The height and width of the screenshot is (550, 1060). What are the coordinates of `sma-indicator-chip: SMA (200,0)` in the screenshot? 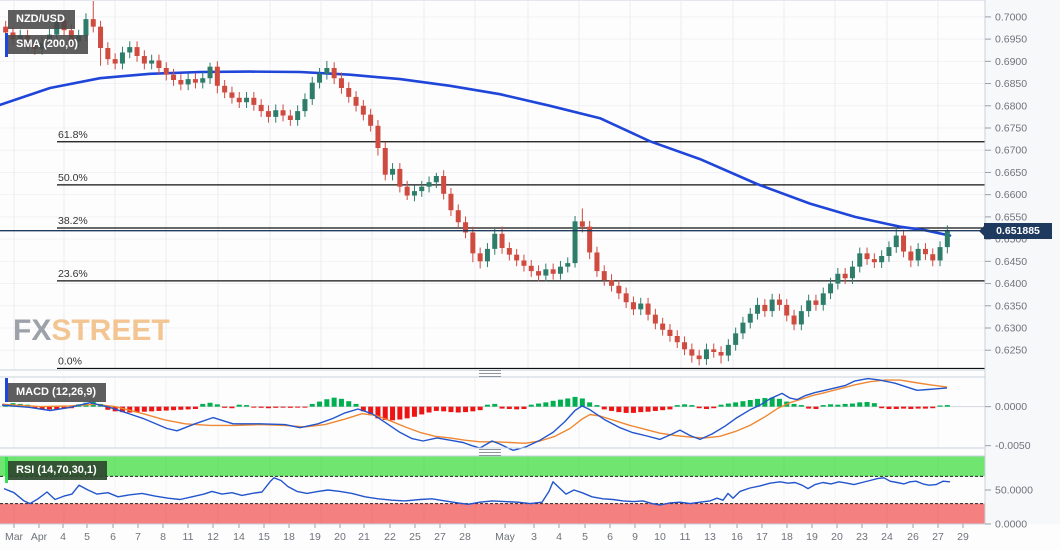 It's located at (48, 44).